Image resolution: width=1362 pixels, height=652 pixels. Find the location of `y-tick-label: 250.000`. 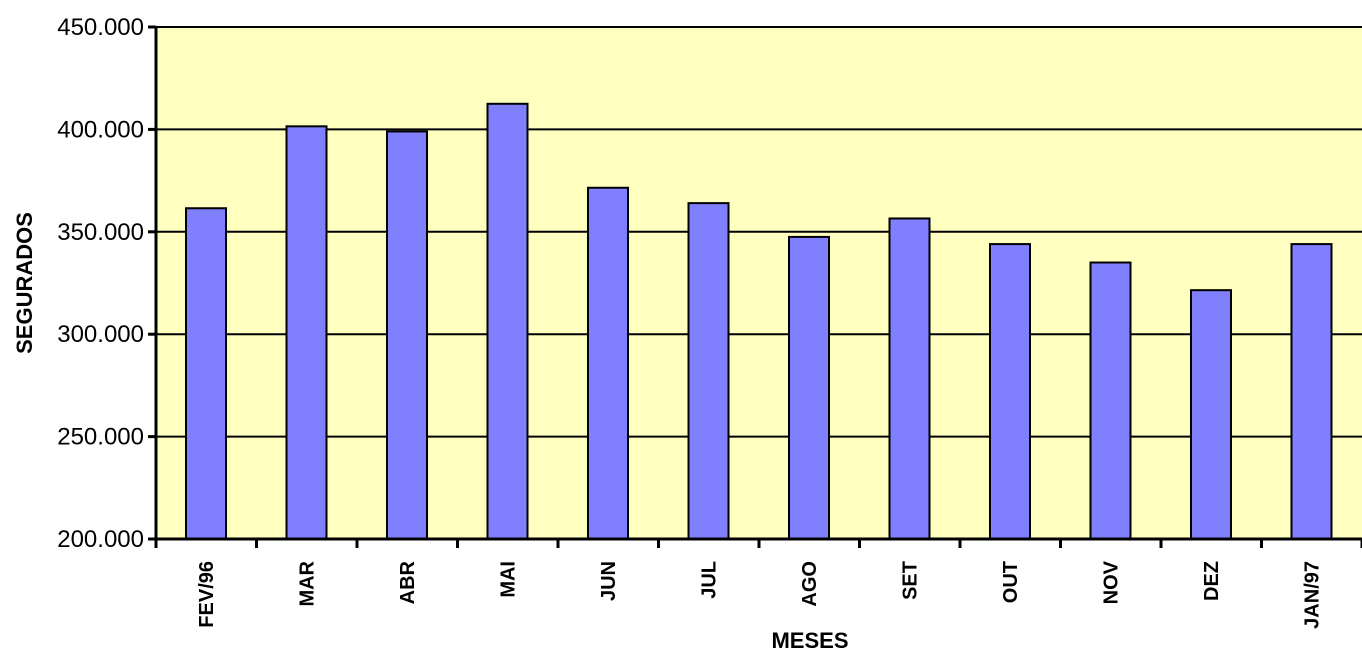

y-tick-label: 250.000 is located at coordinates (100, 437).